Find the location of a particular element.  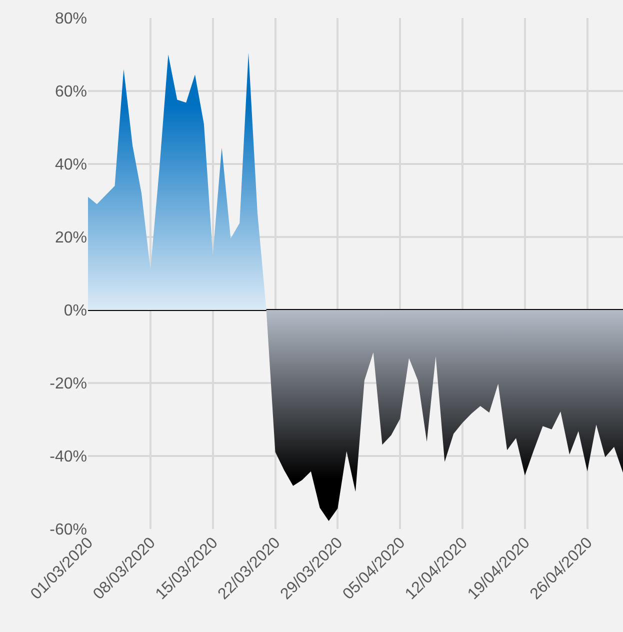

y-tick-label: 60% is located at coordinates (70, 92).